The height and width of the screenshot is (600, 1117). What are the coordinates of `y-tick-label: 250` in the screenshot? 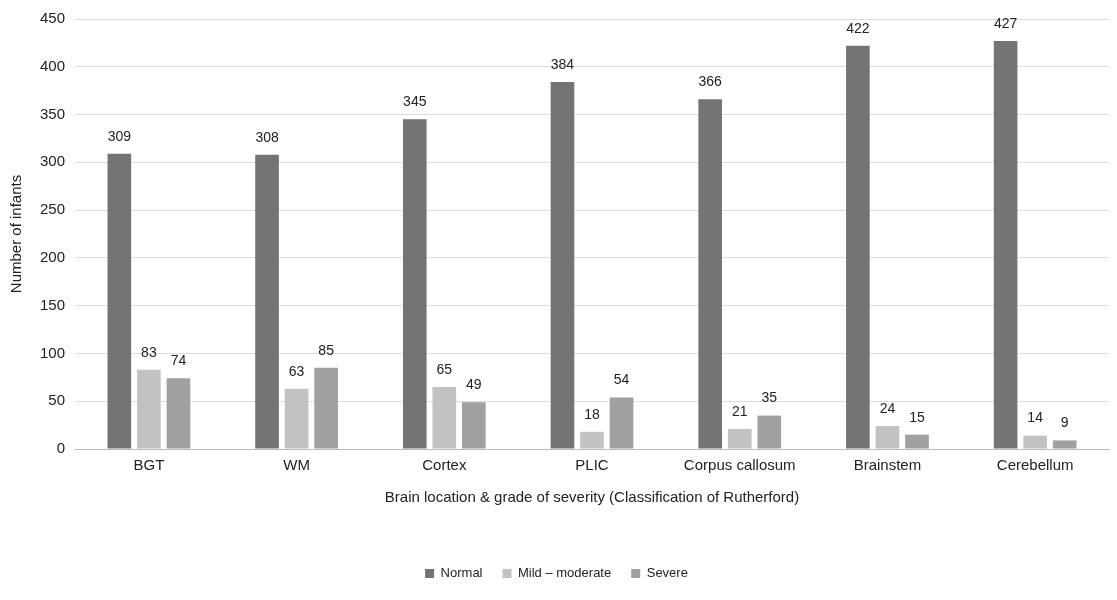 It's located at (53, 209).